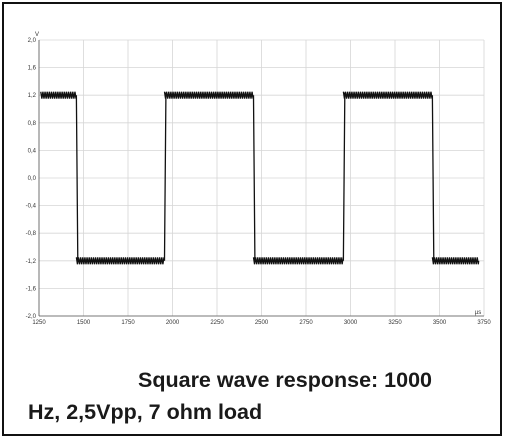  I want to click on y-tick-label: 1,2, so click(32, 96).